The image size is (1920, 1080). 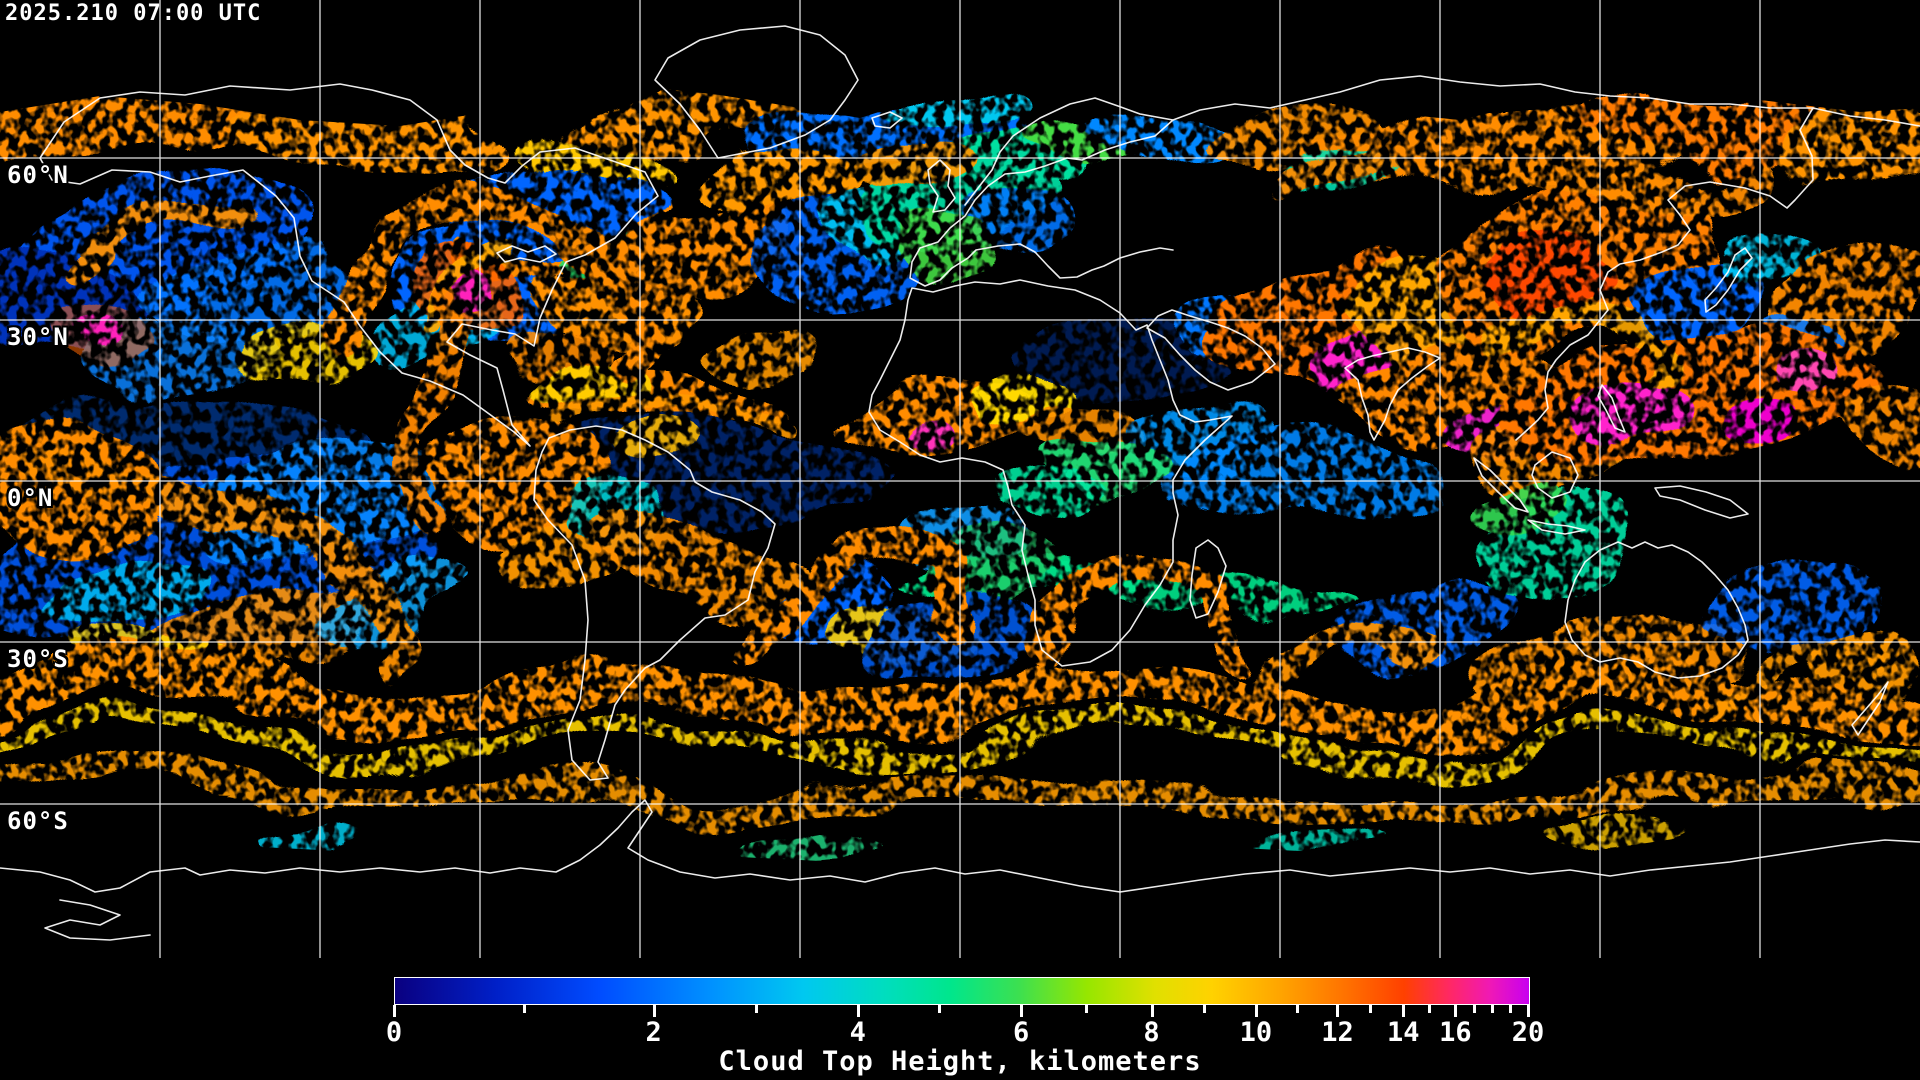 I want to click on coastline-great-lakes, so click(x=526, y=254).